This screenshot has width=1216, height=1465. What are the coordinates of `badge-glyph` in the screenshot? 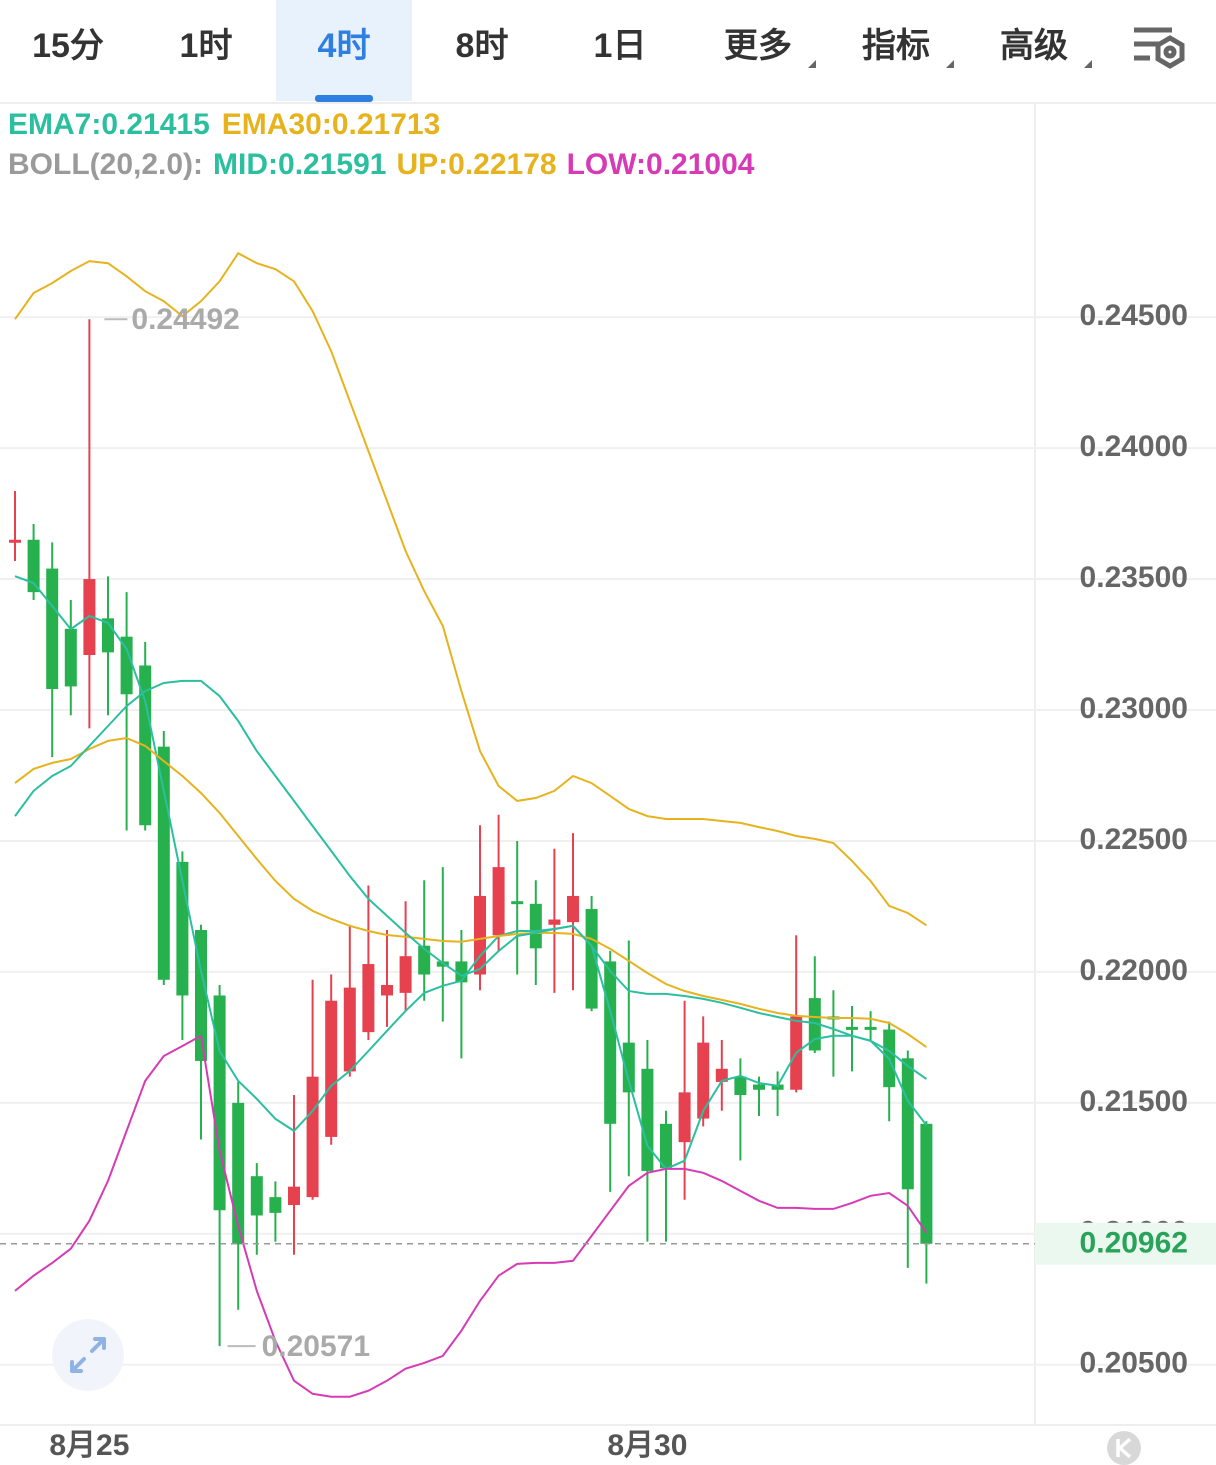 It's located at (1124, 1448).